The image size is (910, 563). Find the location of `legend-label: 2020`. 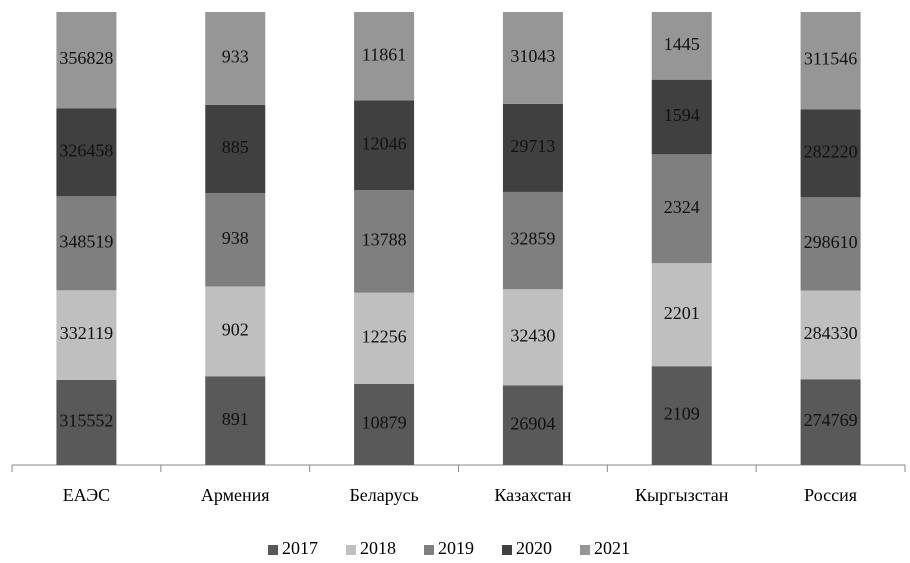

legend-label: 2020 is located at coordinates (534, 548).